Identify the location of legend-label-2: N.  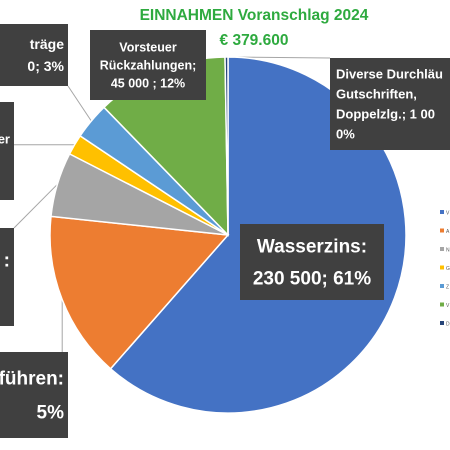
(448, 251).